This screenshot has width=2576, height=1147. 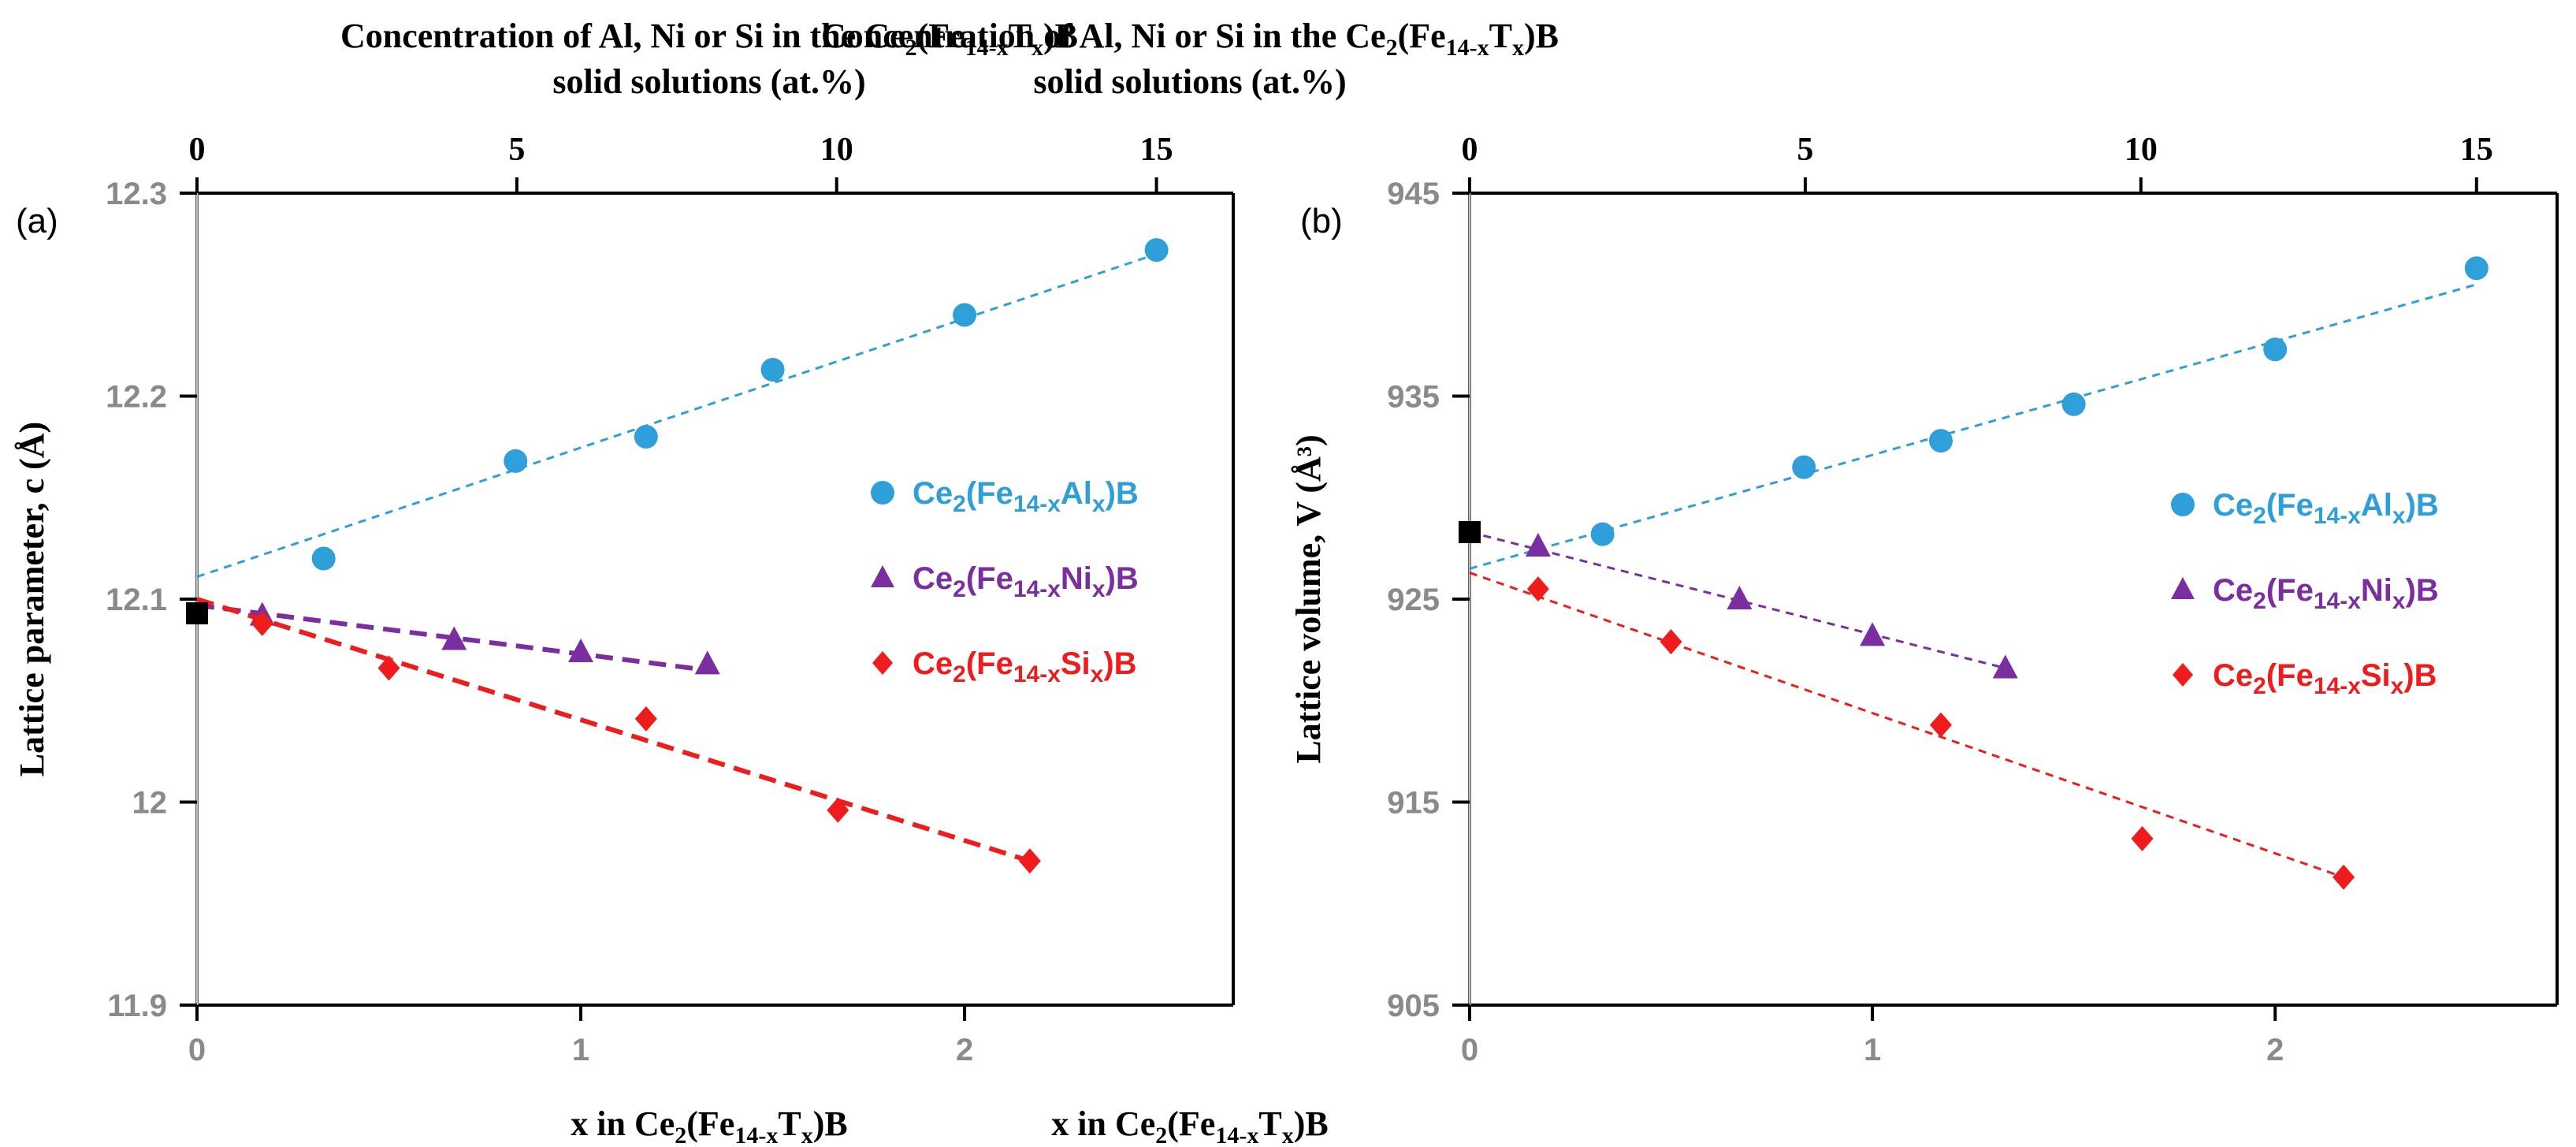 I want to click on y-tick-label: 12.3, so click(x=136, y=194).